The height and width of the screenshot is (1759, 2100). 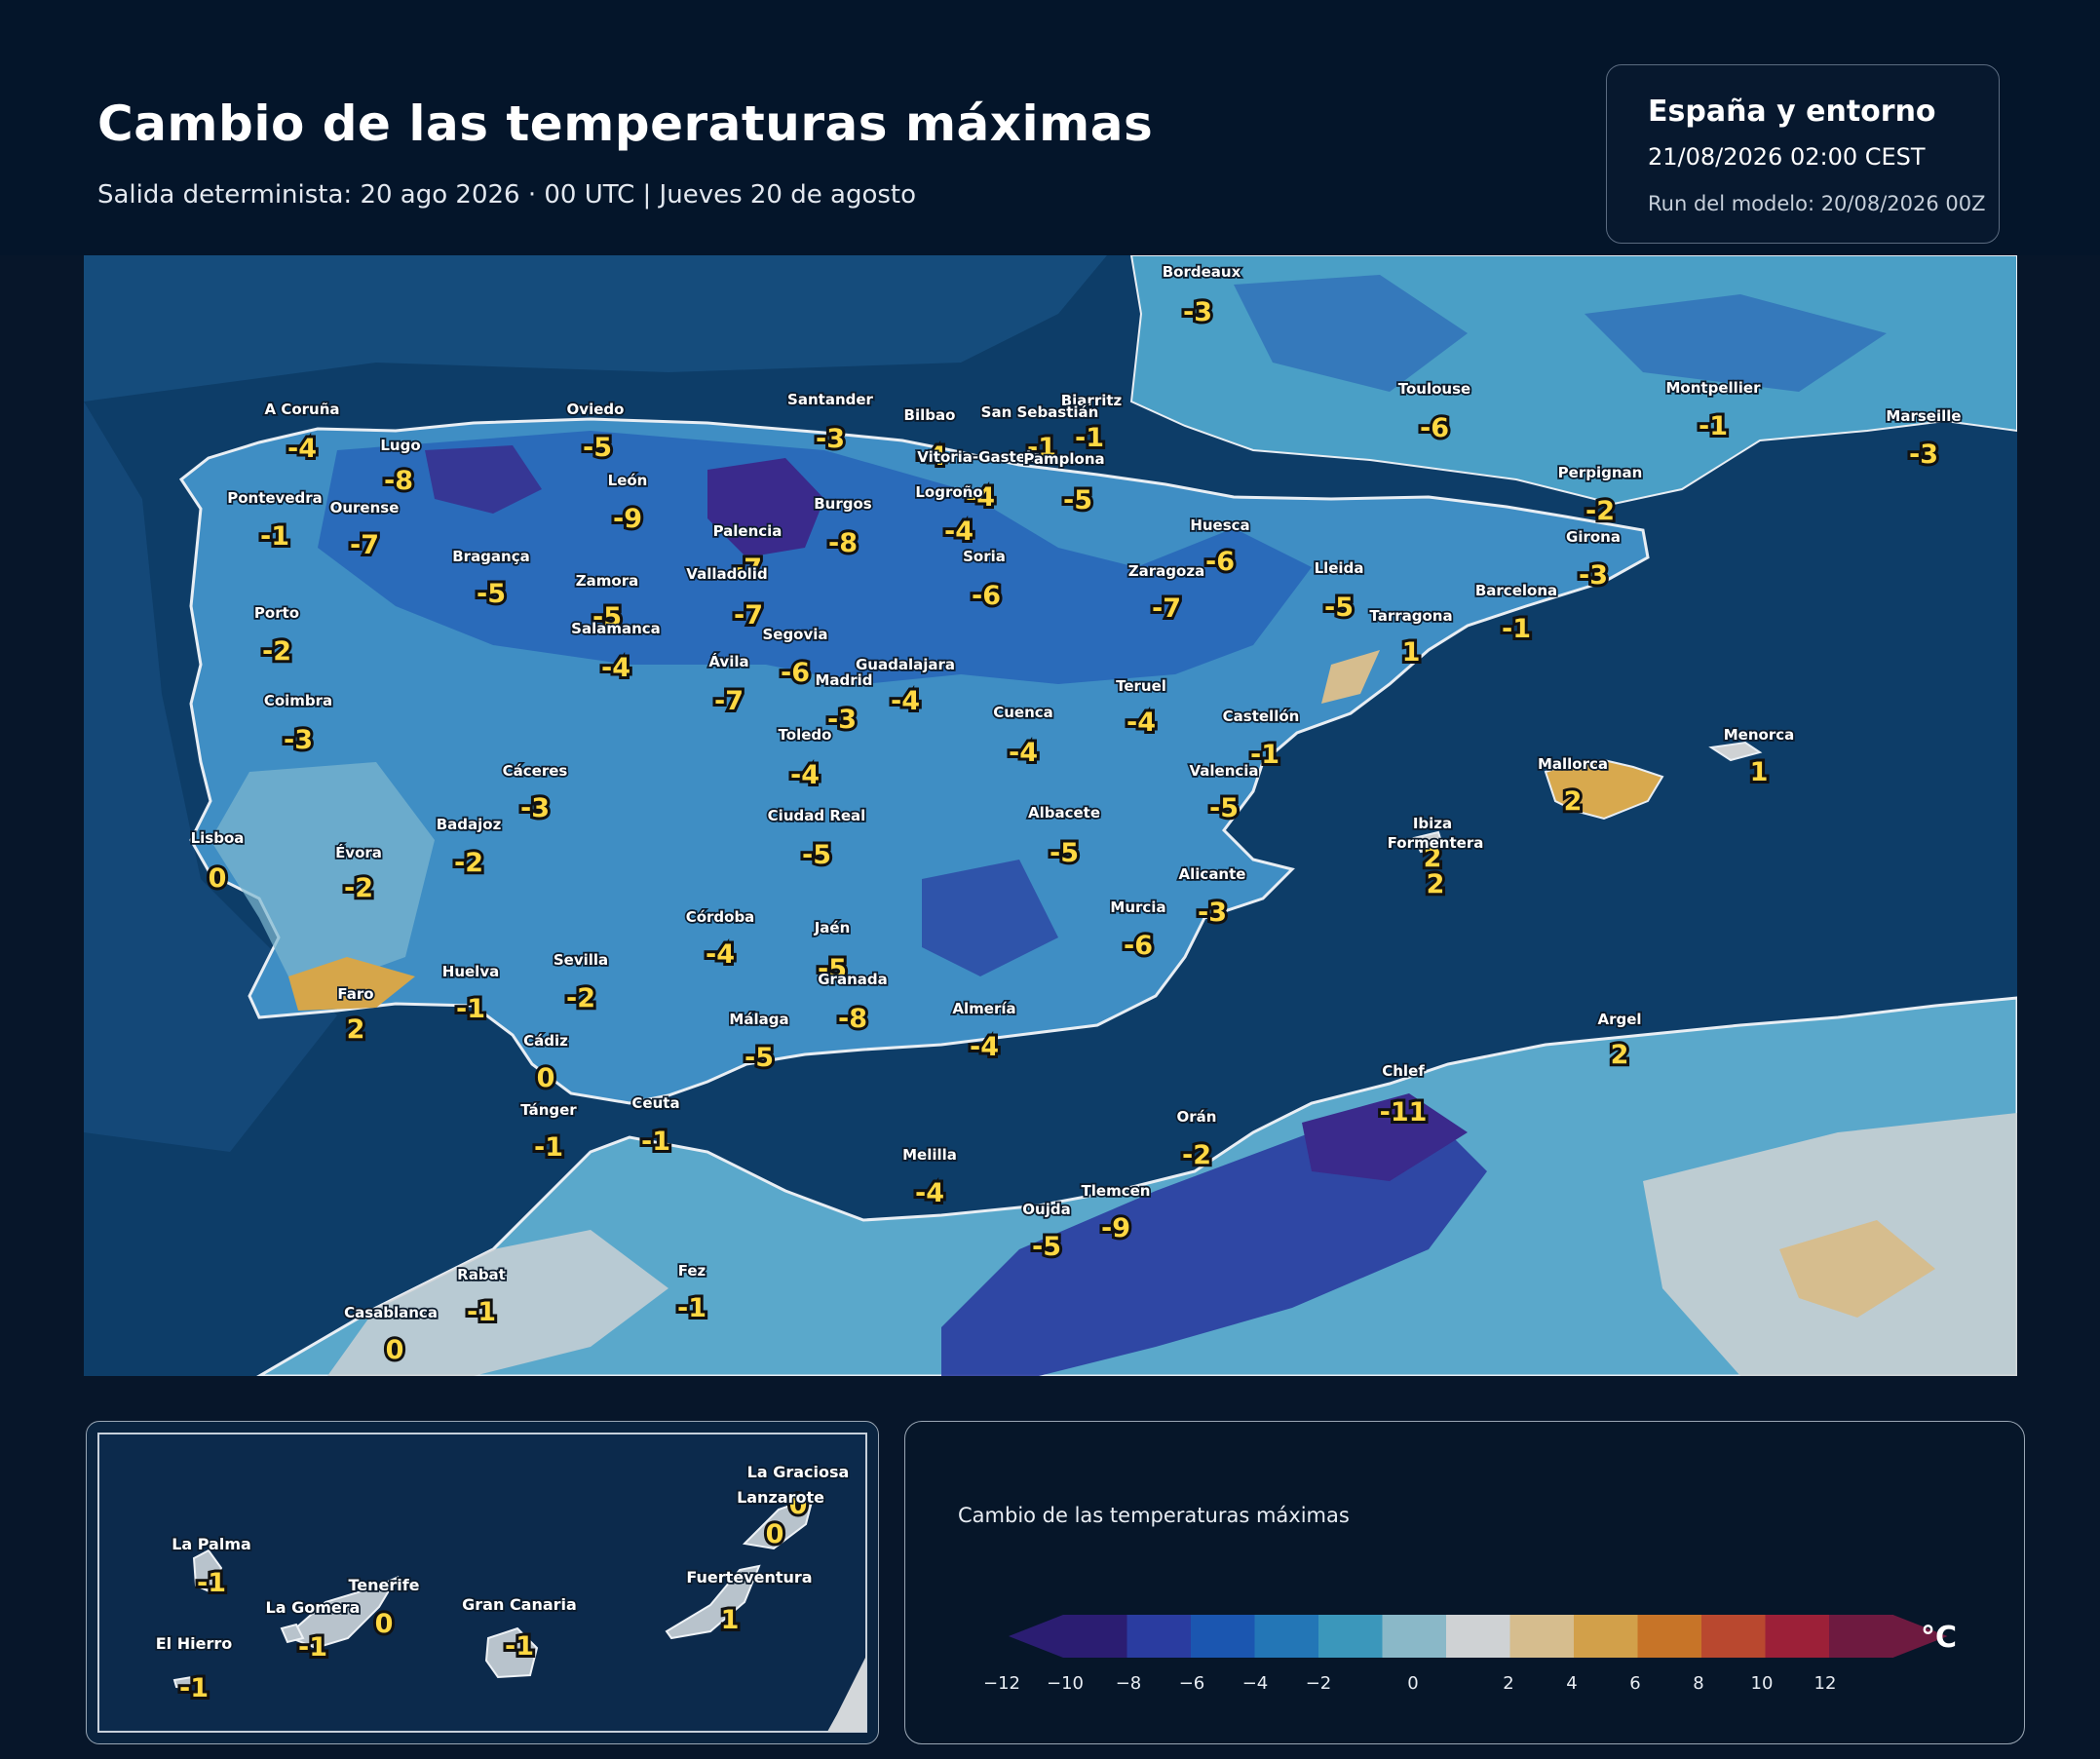 I want to click on city-label-tanger: Tánger, so click(x=548, y=1110).